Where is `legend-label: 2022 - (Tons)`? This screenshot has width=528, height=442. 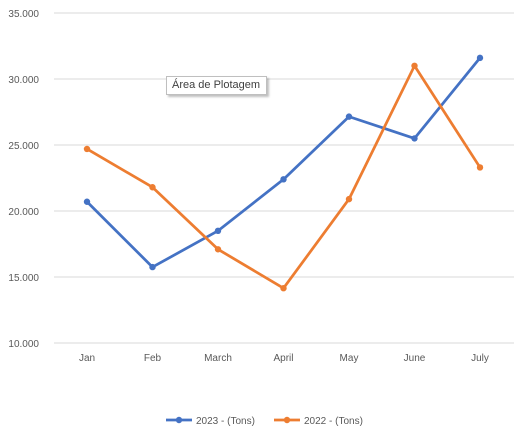 legend-label: 2022 - (Tons) is located at coordinates (333, 421).